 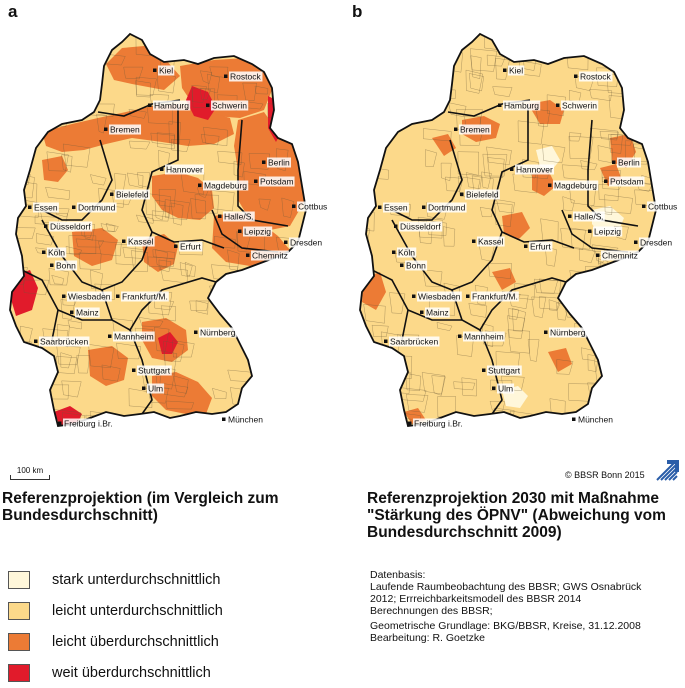 What do you see at coordinates (30, 470) in the screenshot?
I see `scale-bar-label: 100 km` at bounding box center [30, 470].